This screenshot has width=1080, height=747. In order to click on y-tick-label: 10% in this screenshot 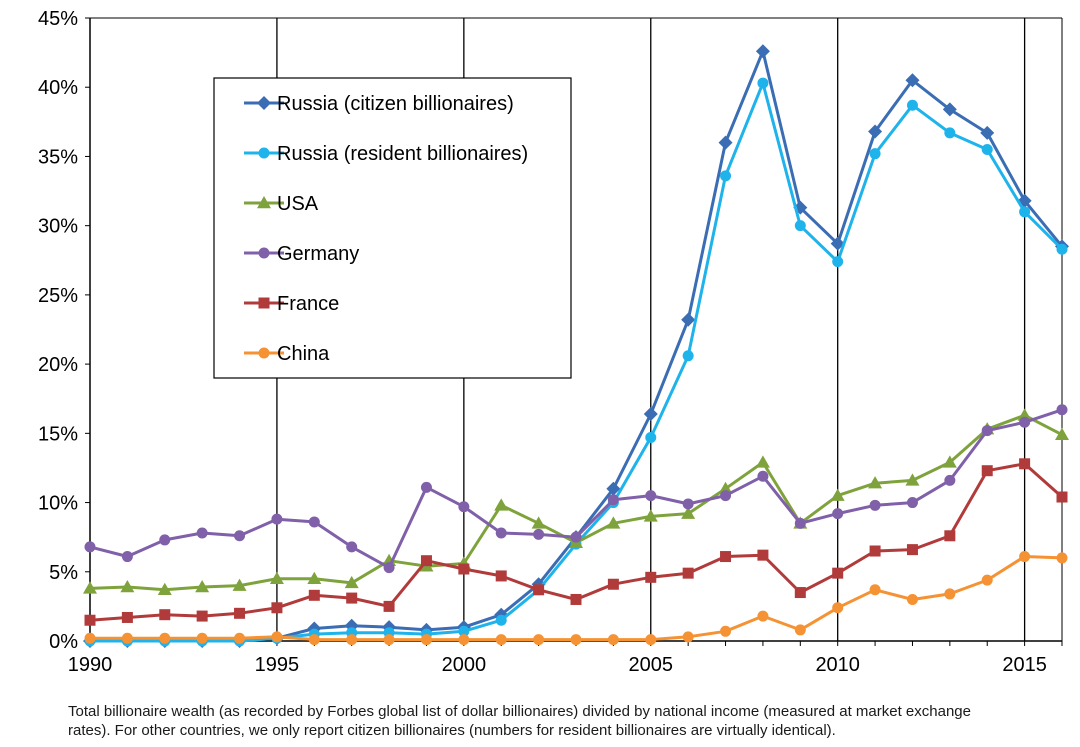, I will do `click(58, 504)`.